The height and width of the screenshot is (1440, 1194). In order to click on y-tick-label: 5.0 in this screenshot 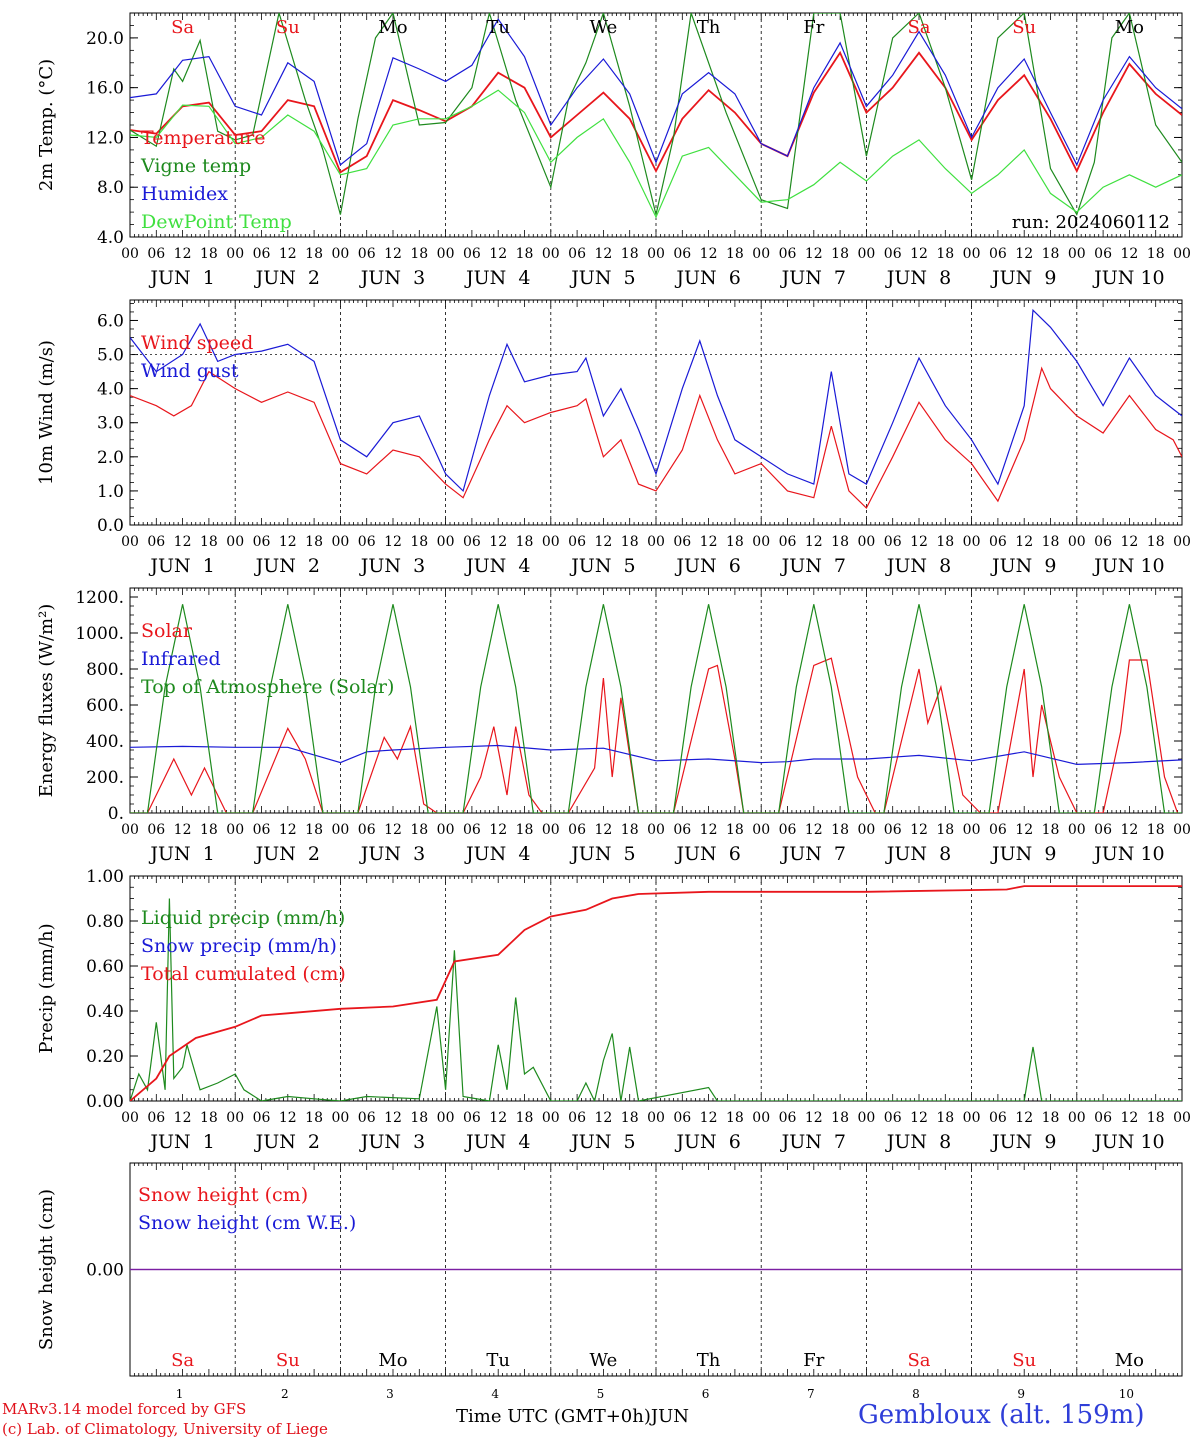, I will do `click(110, 356)`.